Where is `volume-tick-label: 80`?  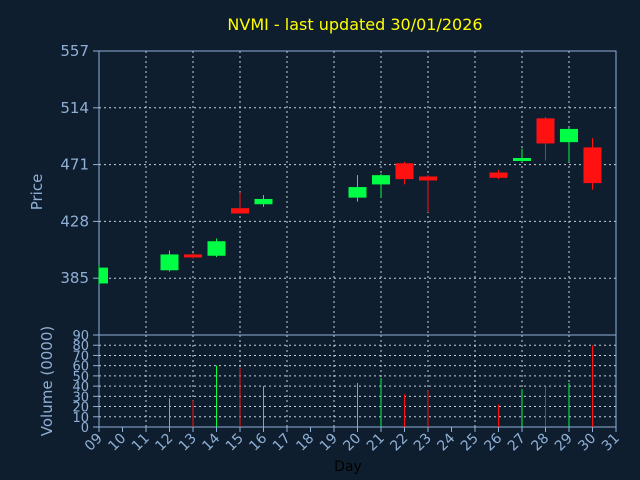 volume-tick-label: 80 is located at coordinates (80, 346).